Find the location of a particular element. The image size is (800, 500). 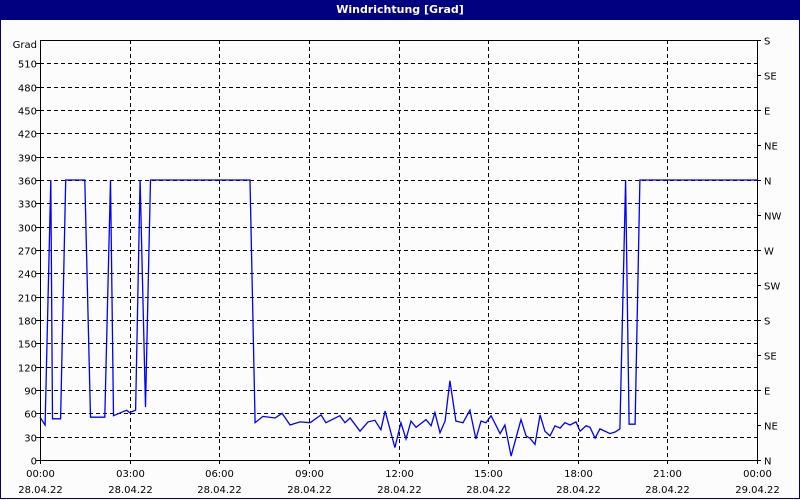

compass-tick-label: W is located at coordinates (769, 252).